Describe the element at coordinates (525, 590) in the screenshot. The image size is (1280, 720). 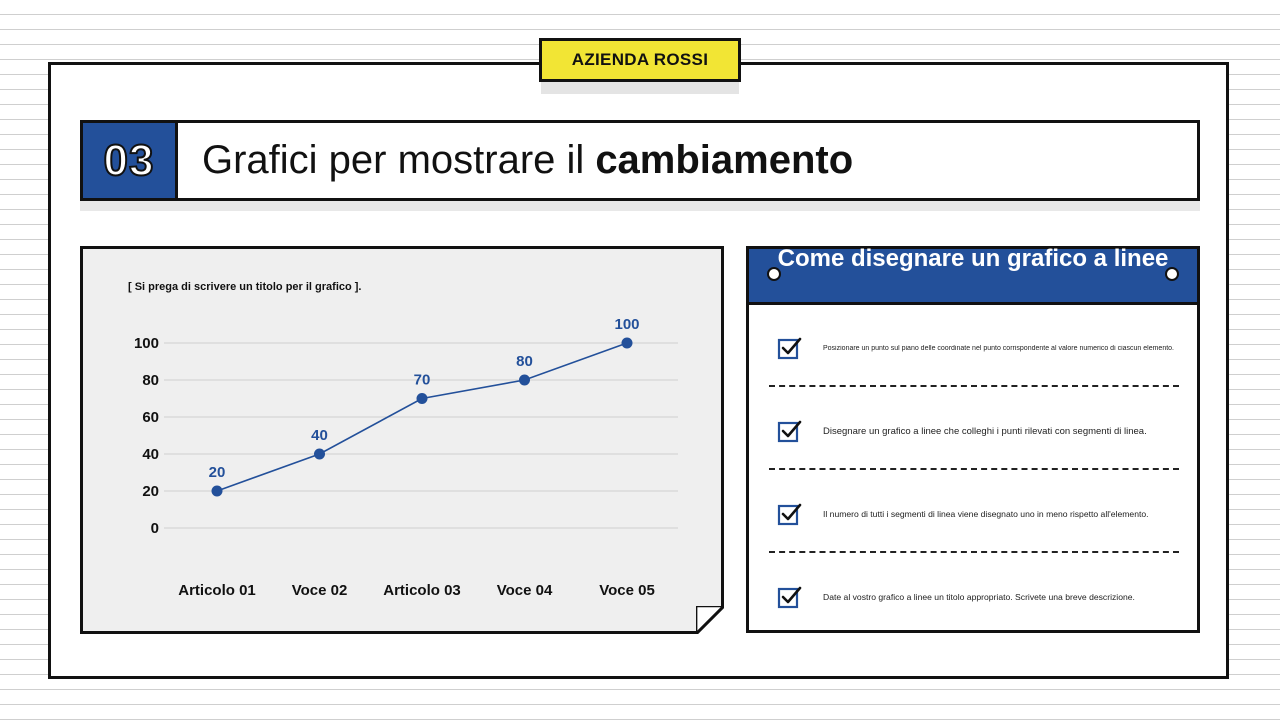
I see `x-tick-label: Voce 04` at that location.